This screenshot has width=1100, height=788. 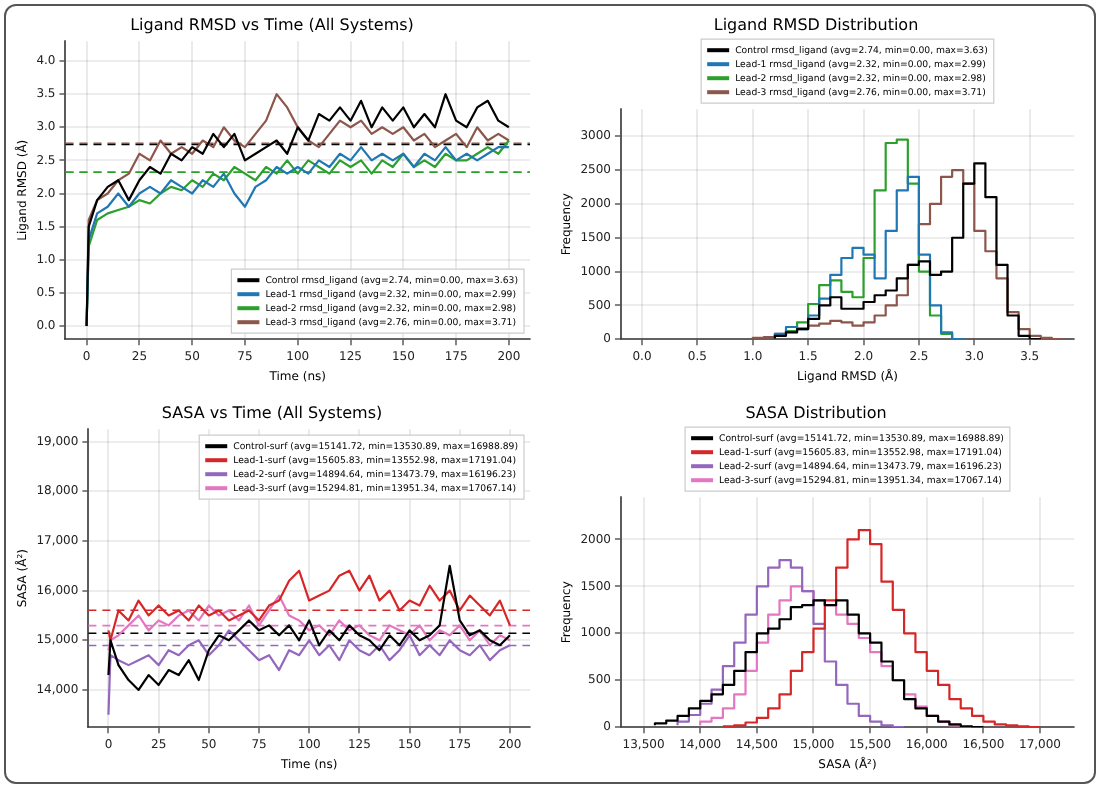 I want to click on chart-title: Ligand RMSD vs Time (All Systems), so click(x=272, y=24).